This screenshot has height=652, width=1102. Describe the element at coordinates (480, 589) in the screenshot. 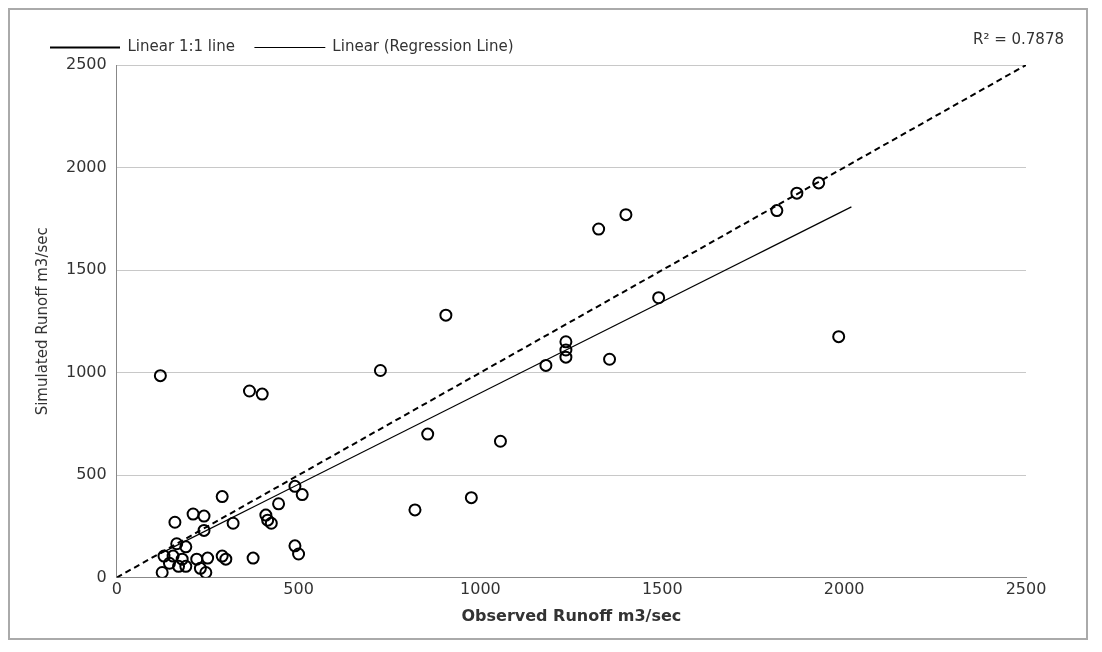

I see `x-tick-label: 1000` at that location.